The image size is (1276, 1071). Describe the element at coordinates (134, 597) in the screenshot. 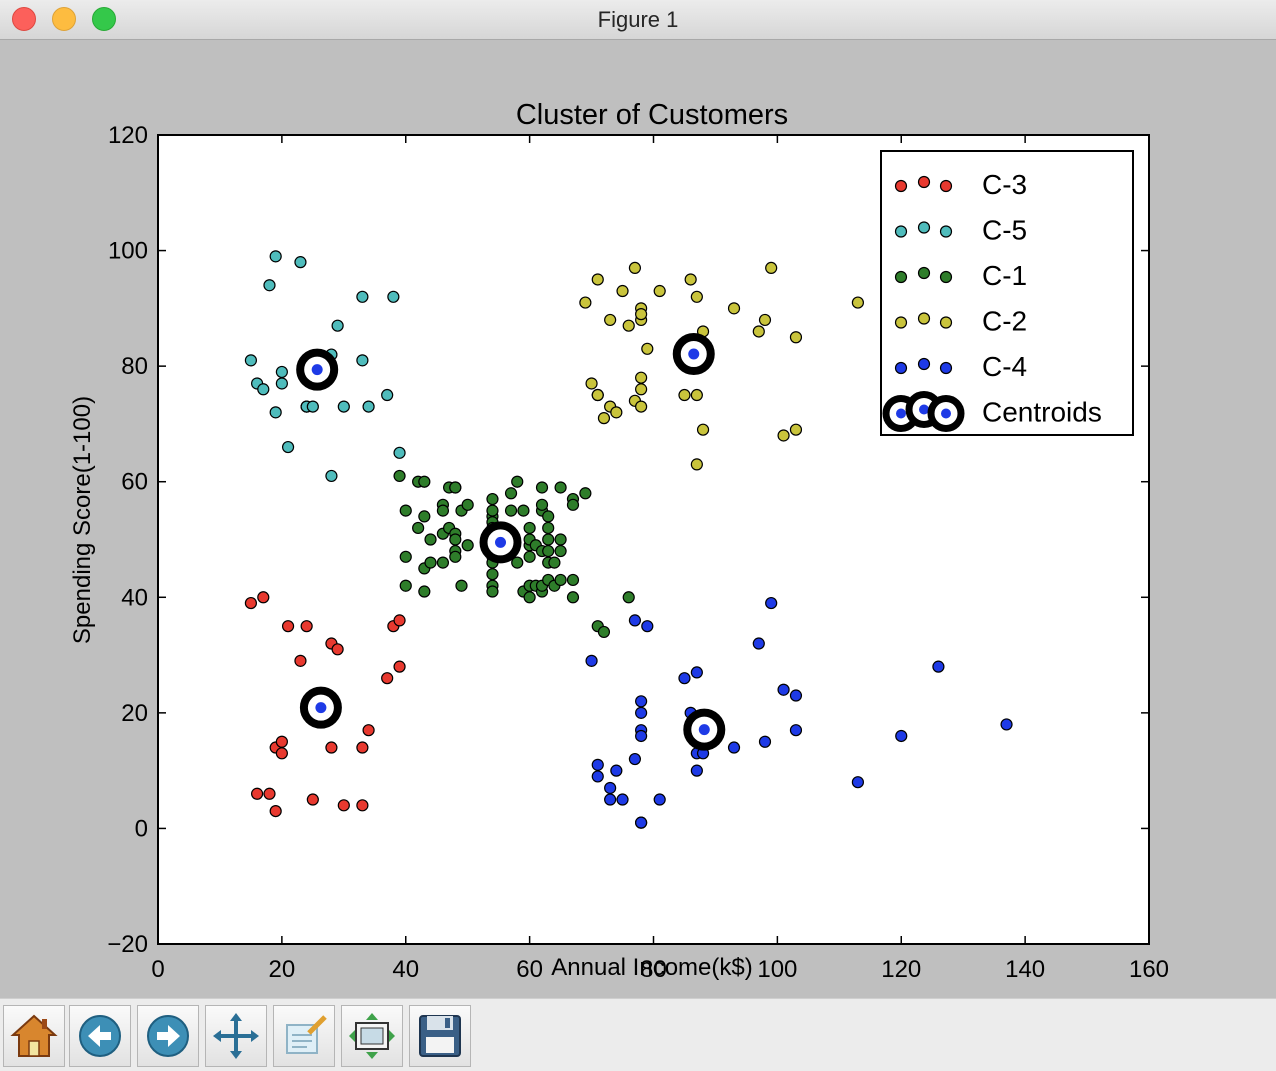

I see `y-tick-label: 40` at that location.